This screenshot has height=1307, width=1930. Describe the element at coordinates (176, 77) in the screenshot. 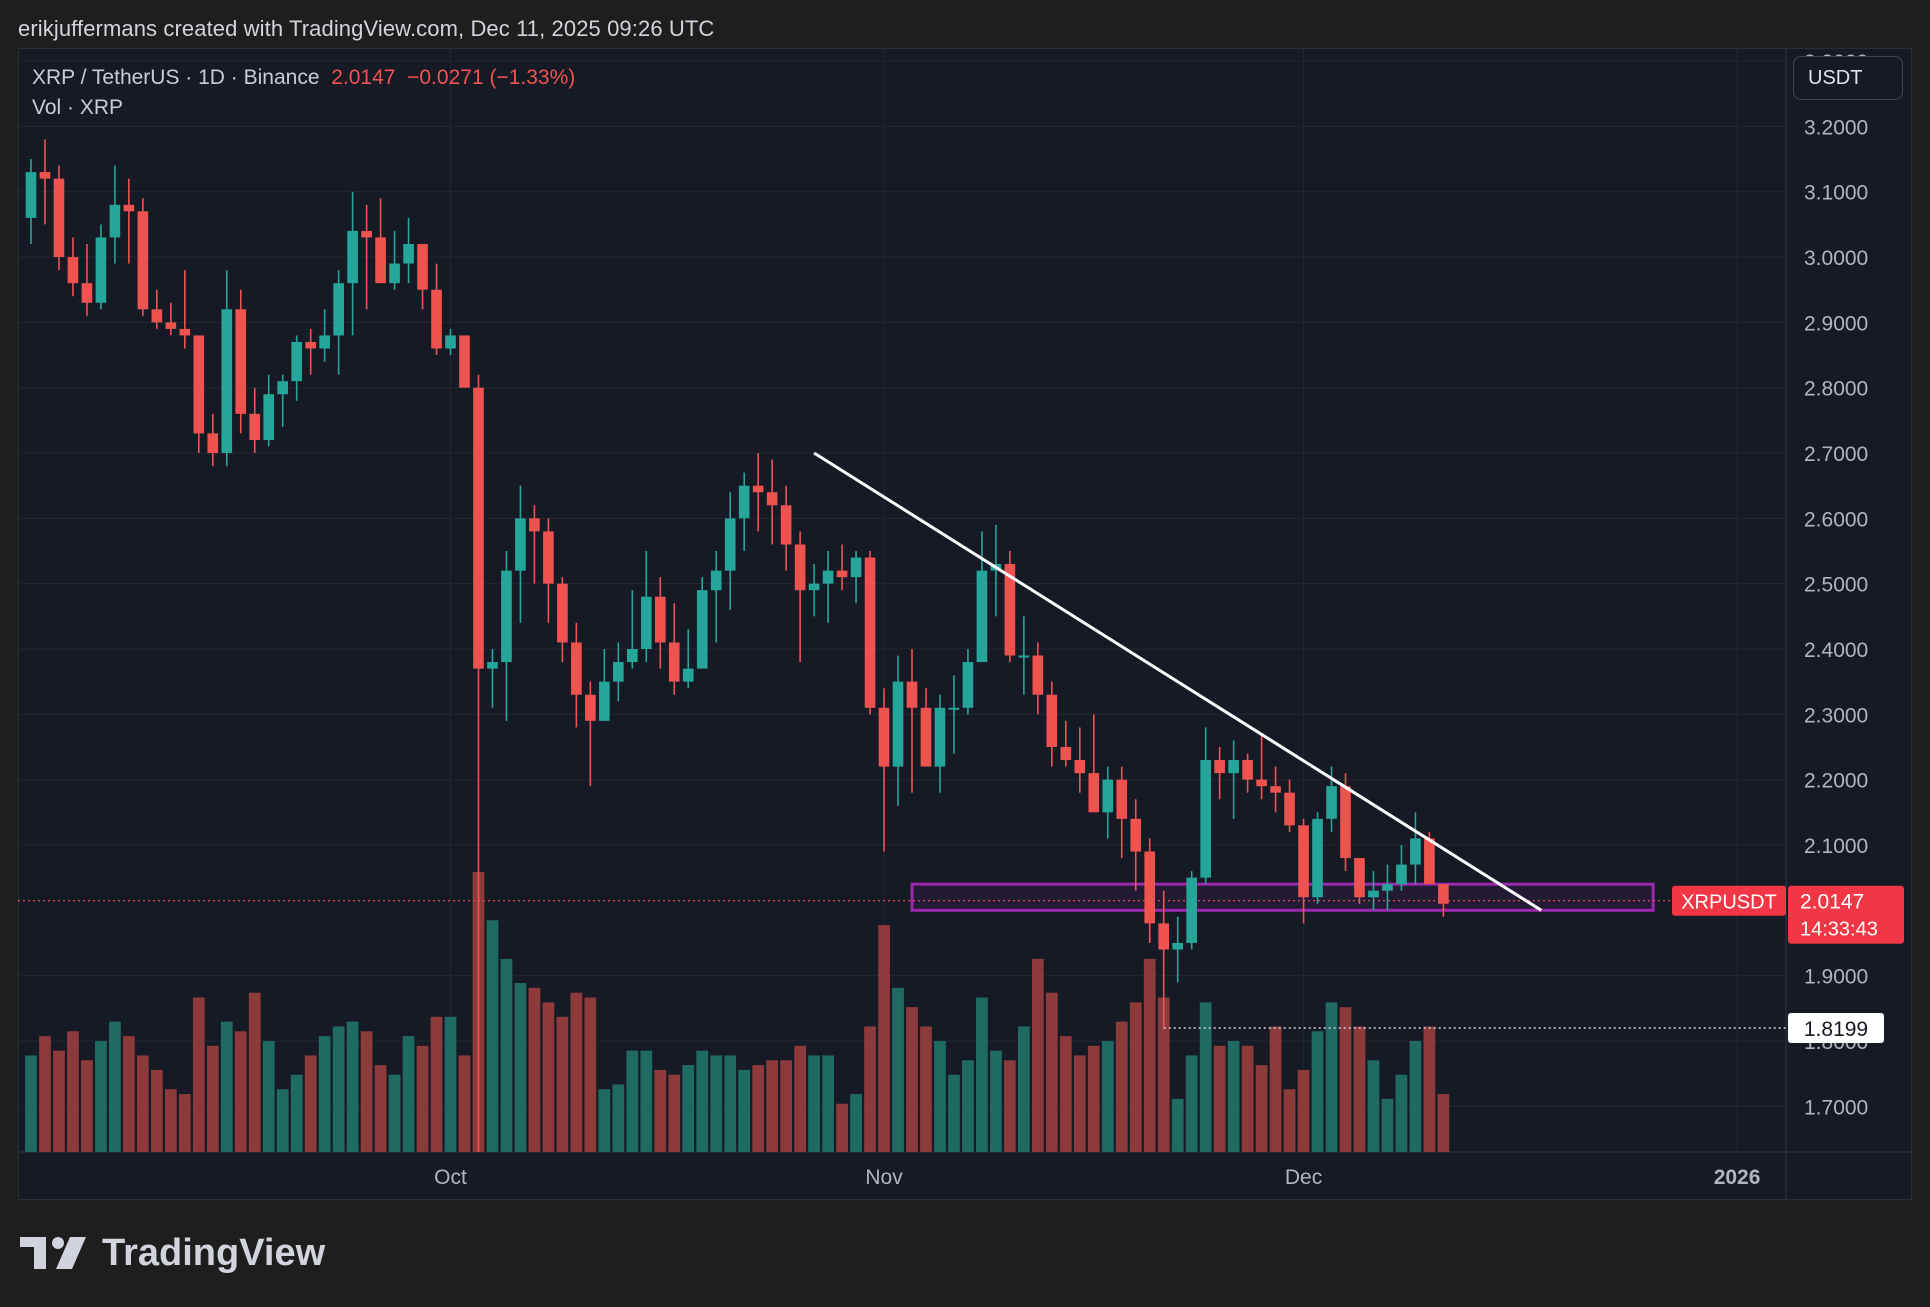

I see `symbol-name: XRP / TetherUS · 1D · Binance` at that location.